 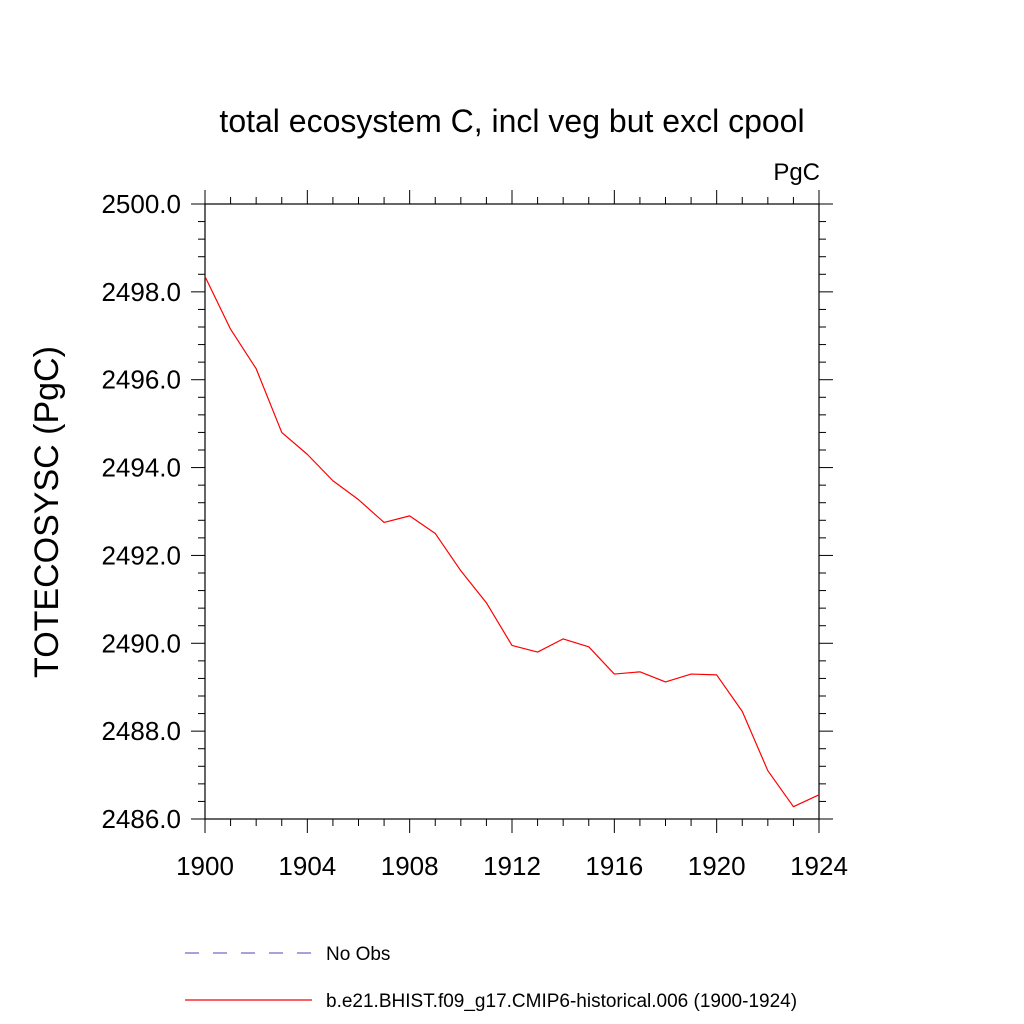 What do you see at coordinates (141, 380) in the screenshot?
I see `y-tick-label: 2496.0` at bounding box center [141, 380].